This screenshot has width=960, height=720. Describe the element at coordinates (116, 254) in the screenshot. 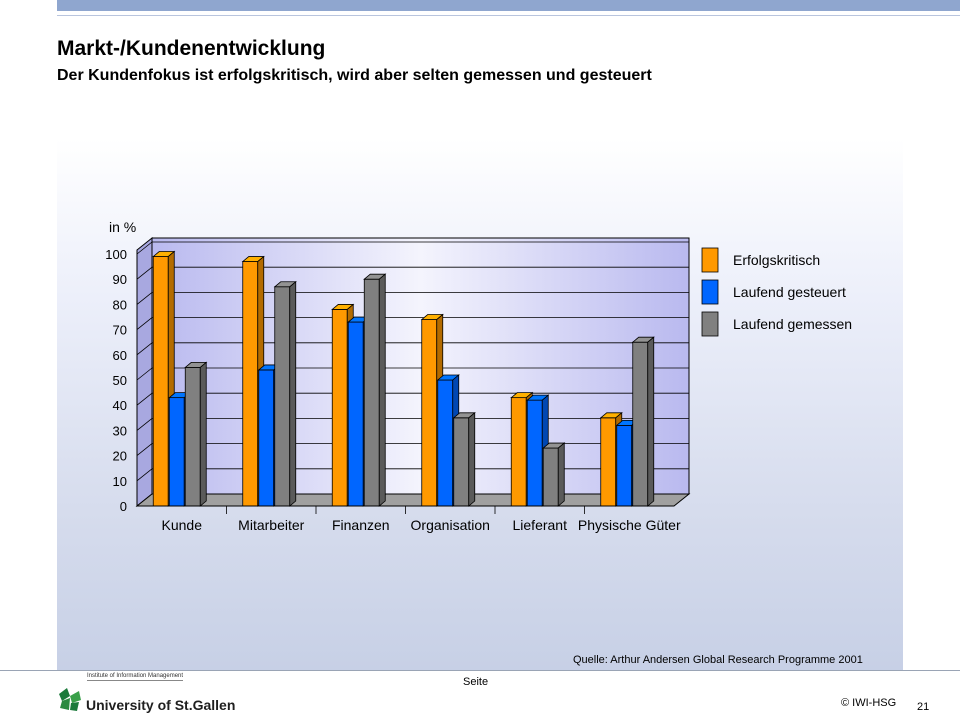

I see `y-tick-label: 100` at that location.